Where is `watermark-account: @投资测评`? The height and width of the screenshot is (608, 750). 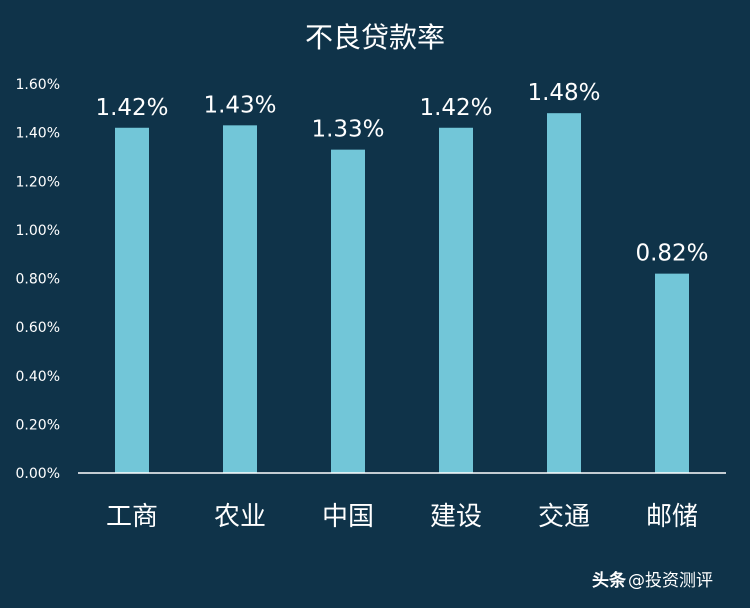 watermark-account: @投资测评 is located at coordinates (670, 581).